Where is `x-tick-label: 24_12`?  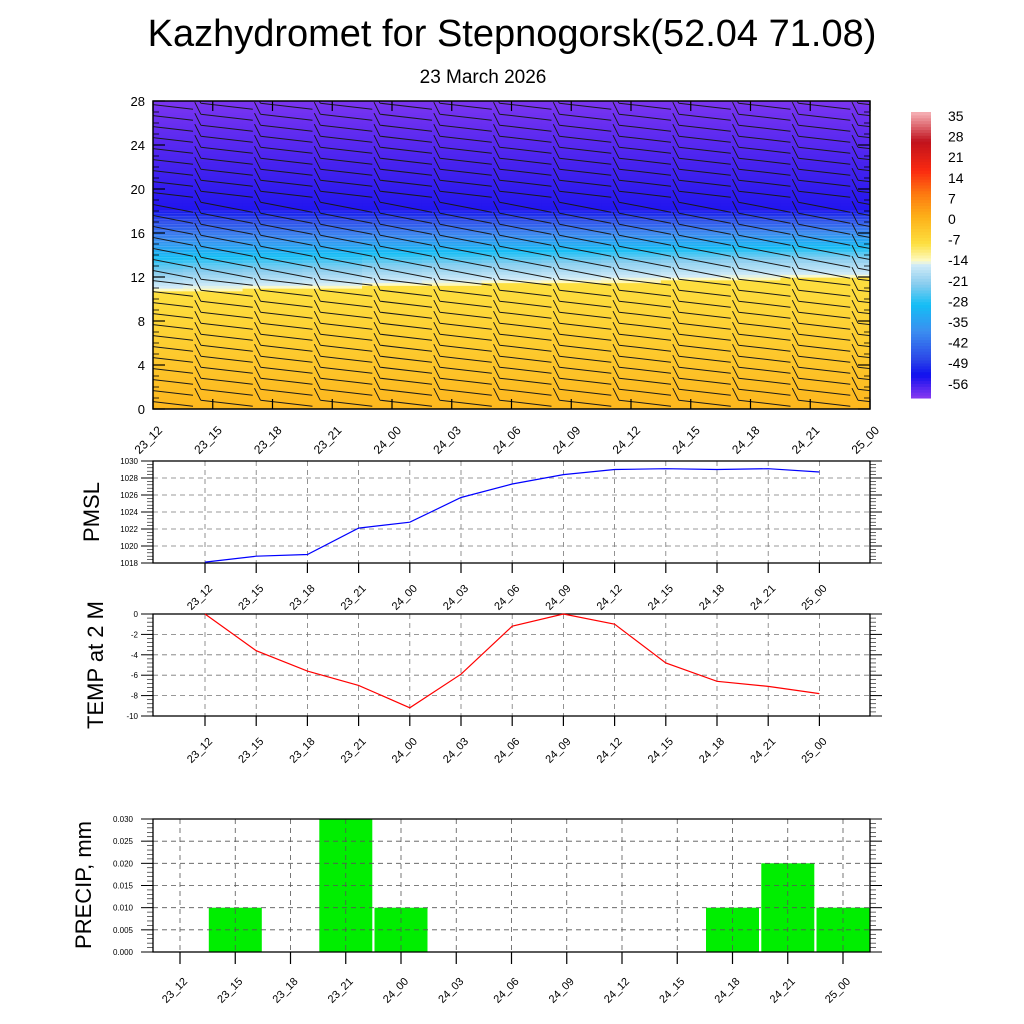
x-tick-label: 24_12 is located at coordinates (617, 991).